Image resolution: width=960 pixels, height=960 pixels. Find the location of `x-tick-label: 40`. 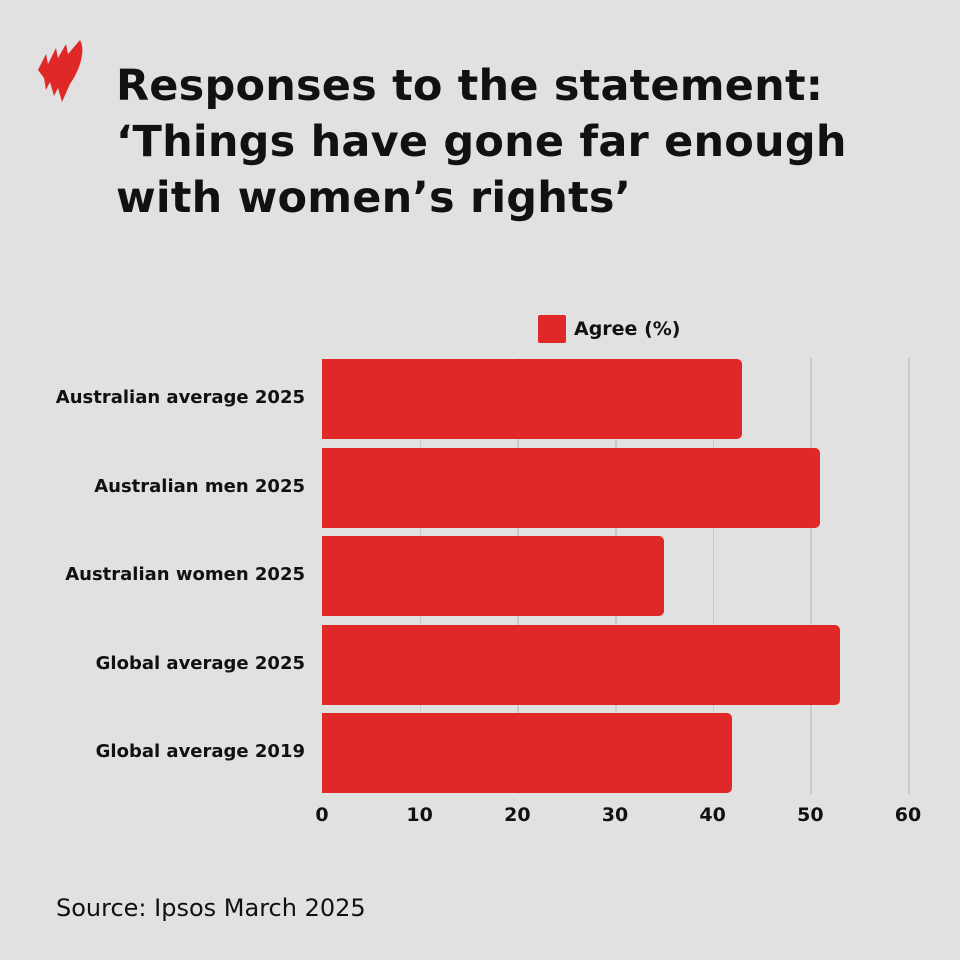

x-tick-label: 40 is located at coordinates (712, 815).